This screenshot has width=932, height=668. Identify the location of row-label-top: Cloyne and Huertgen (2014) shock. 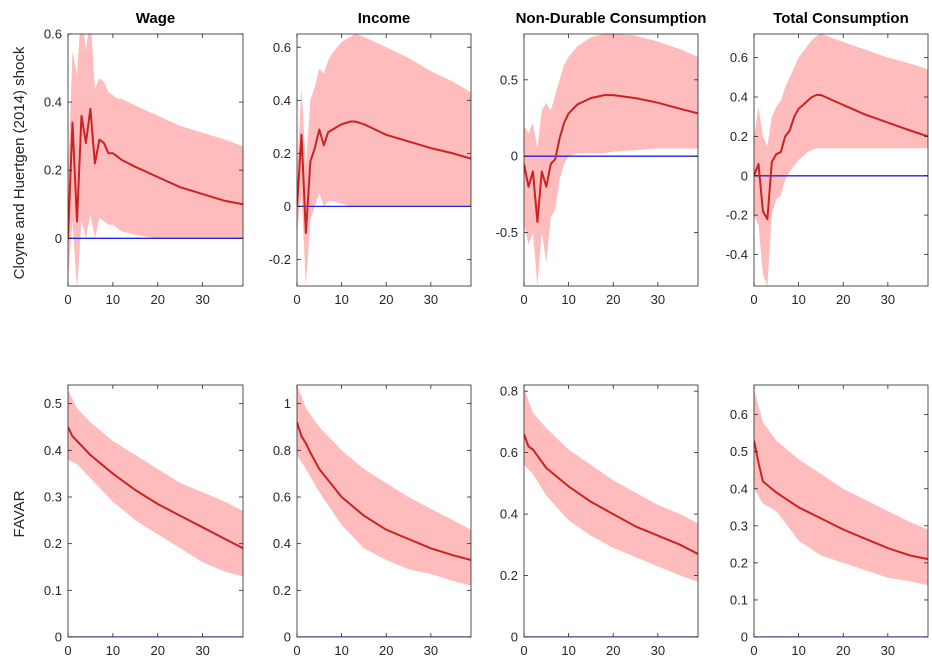
(19, 162).